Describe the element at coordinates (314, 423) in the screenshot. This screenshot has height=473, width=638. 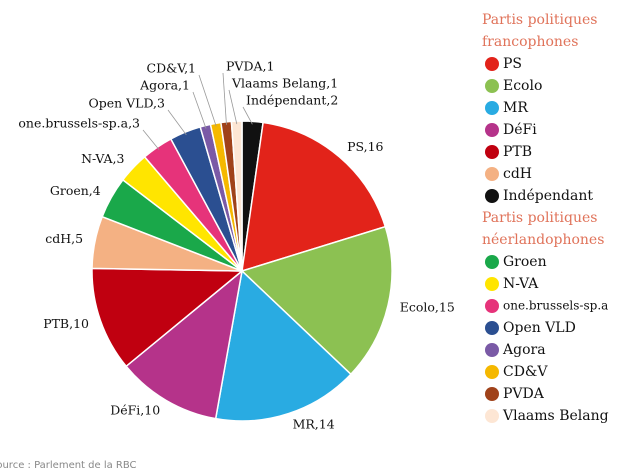
I see `data-label: MR,14` at that location.